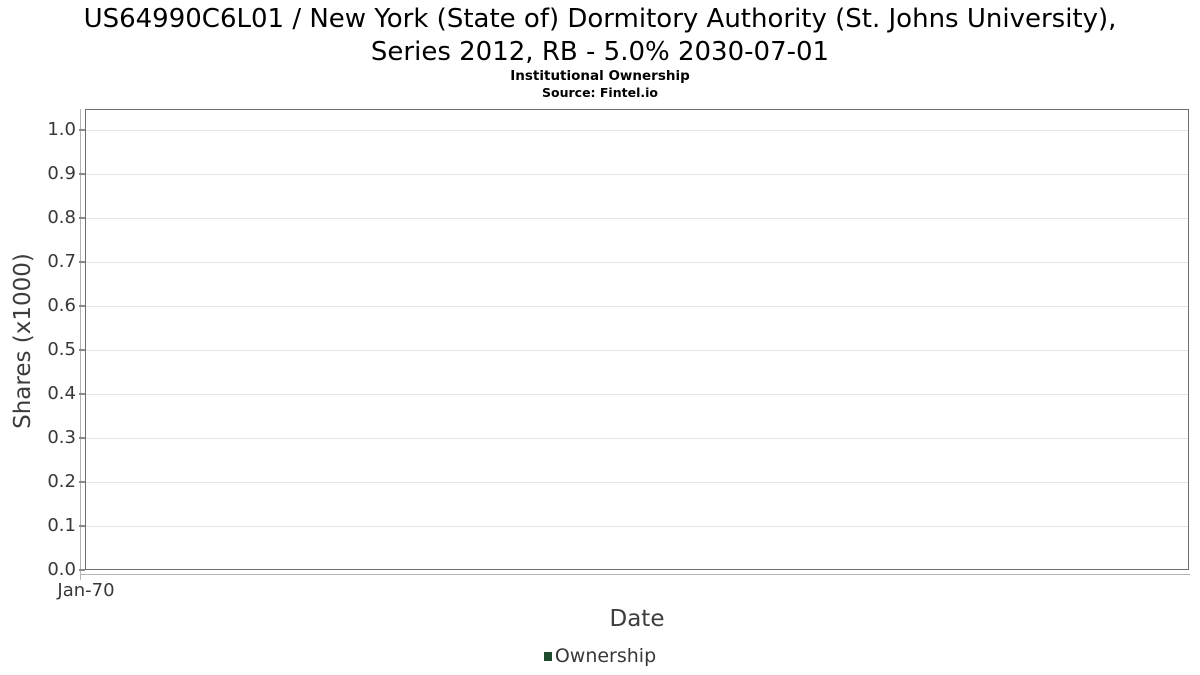  I want to click on y-axis-line, so click(80, 344).